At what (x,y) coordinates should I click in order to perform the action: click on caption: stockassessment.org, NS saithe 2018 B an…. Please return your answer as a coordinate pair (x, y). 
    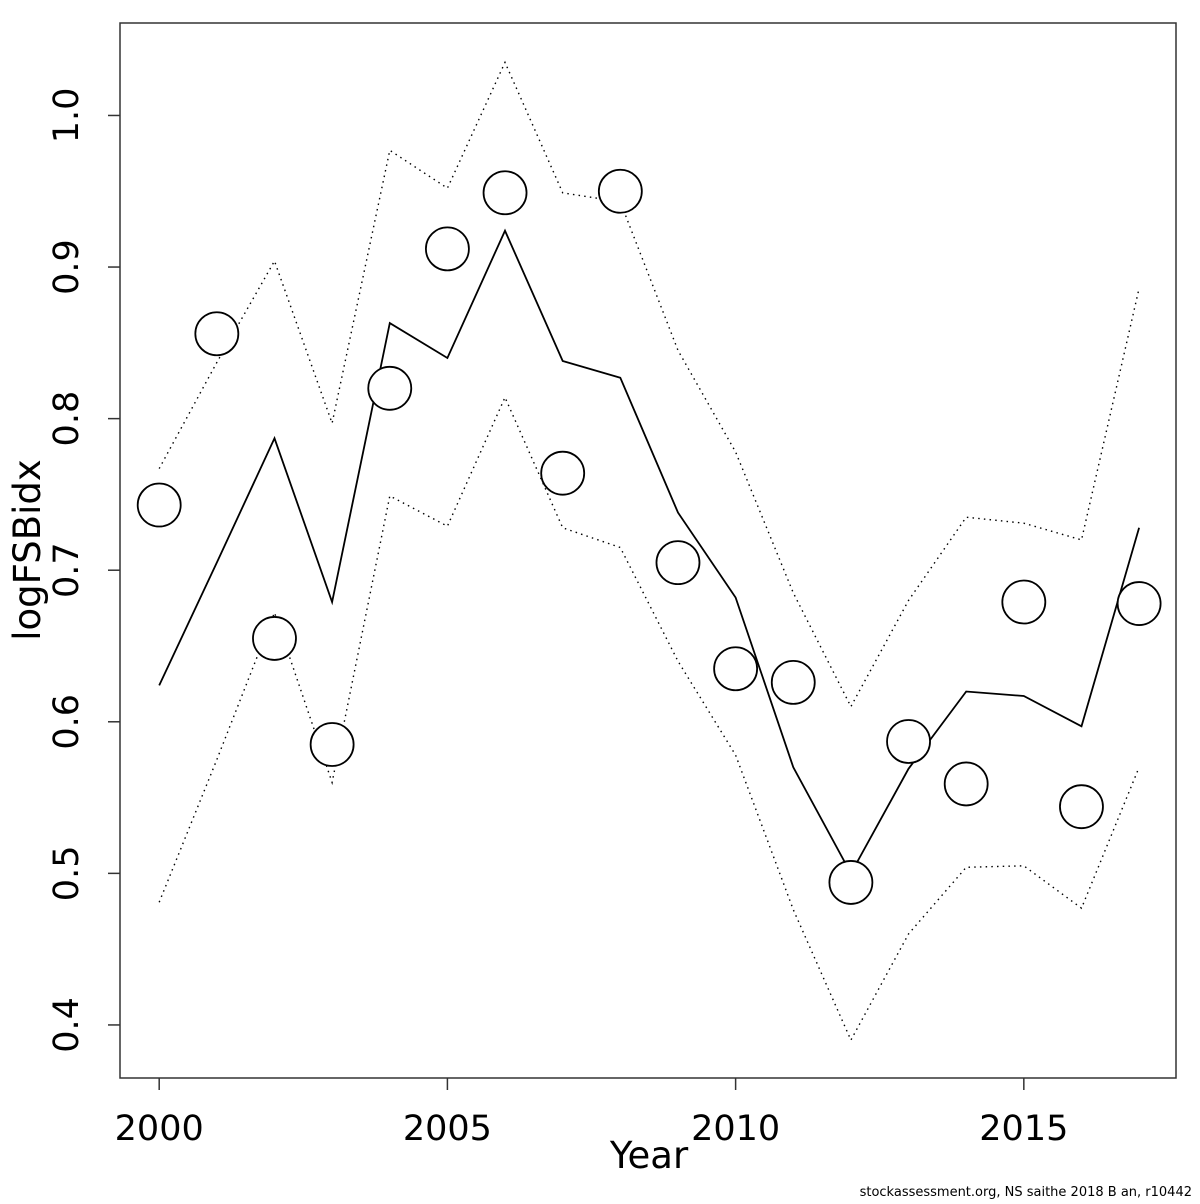
    Looking at the image, I should click on (1026, 1192).